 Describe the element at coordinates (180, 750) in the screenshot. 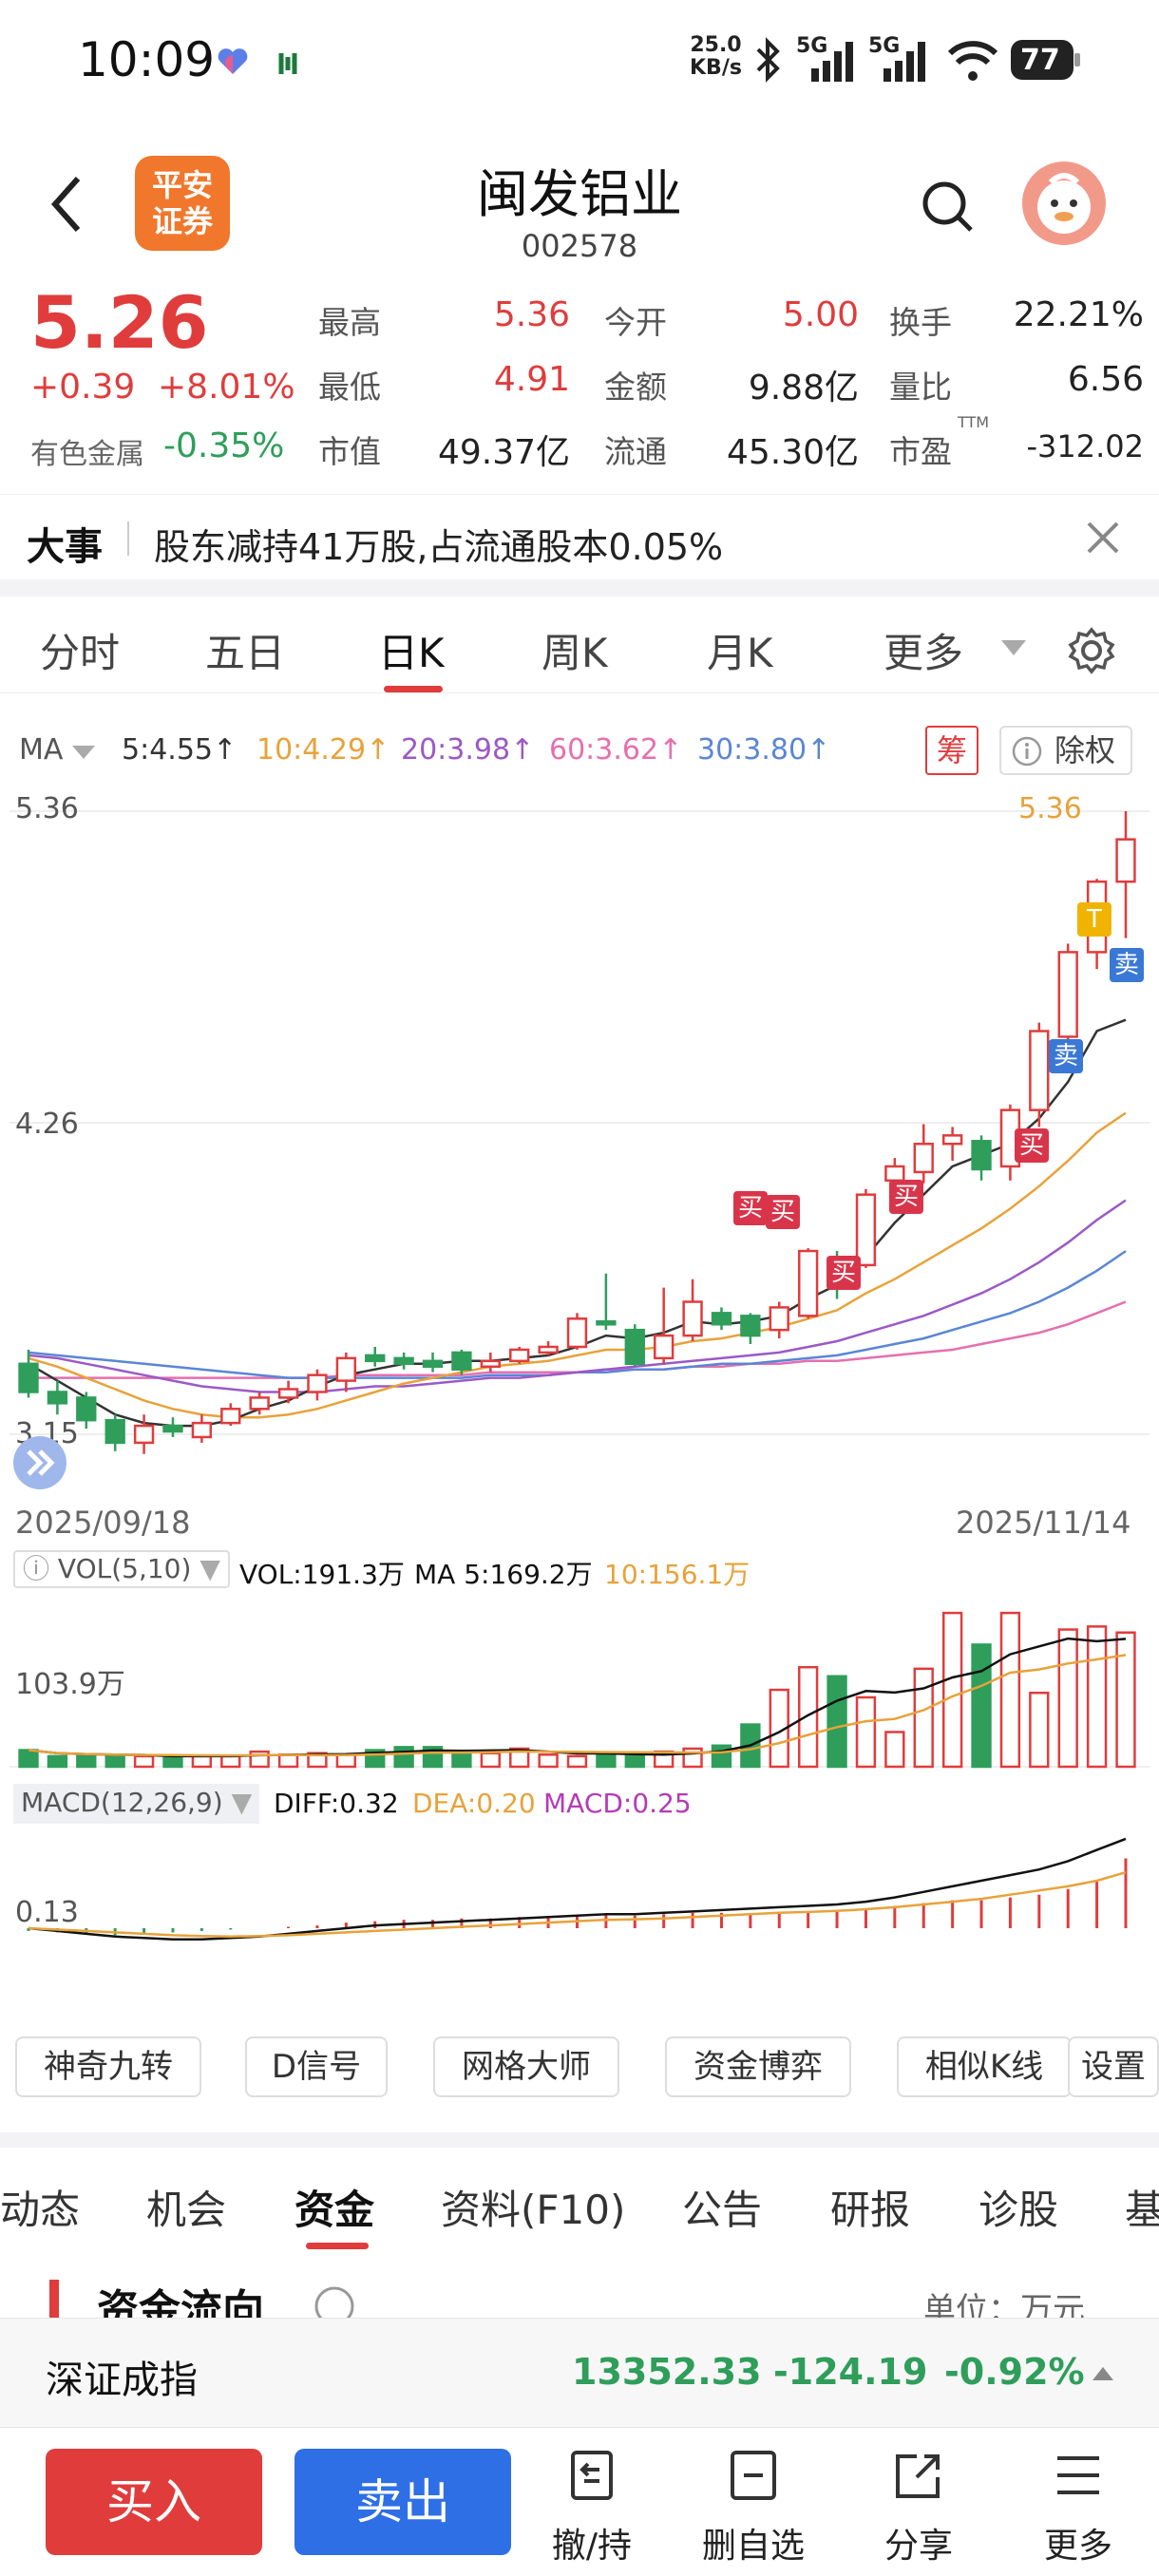

I see `ma5-value: 5:4.55↑` at that location.